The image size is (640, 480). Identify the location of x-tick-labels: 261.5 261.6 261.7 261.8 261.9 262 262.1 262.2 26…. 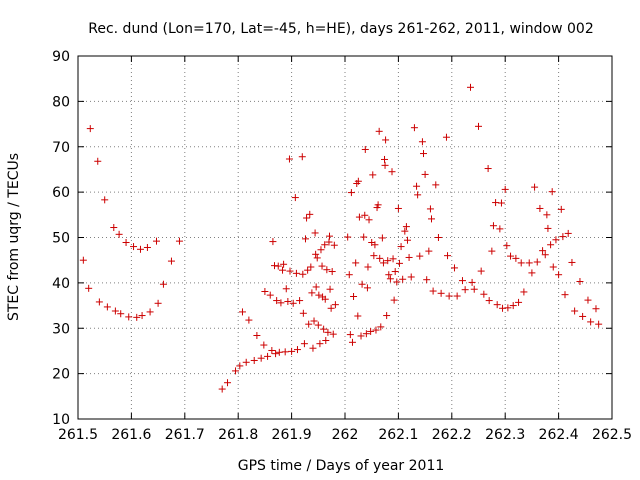
(345, 435).